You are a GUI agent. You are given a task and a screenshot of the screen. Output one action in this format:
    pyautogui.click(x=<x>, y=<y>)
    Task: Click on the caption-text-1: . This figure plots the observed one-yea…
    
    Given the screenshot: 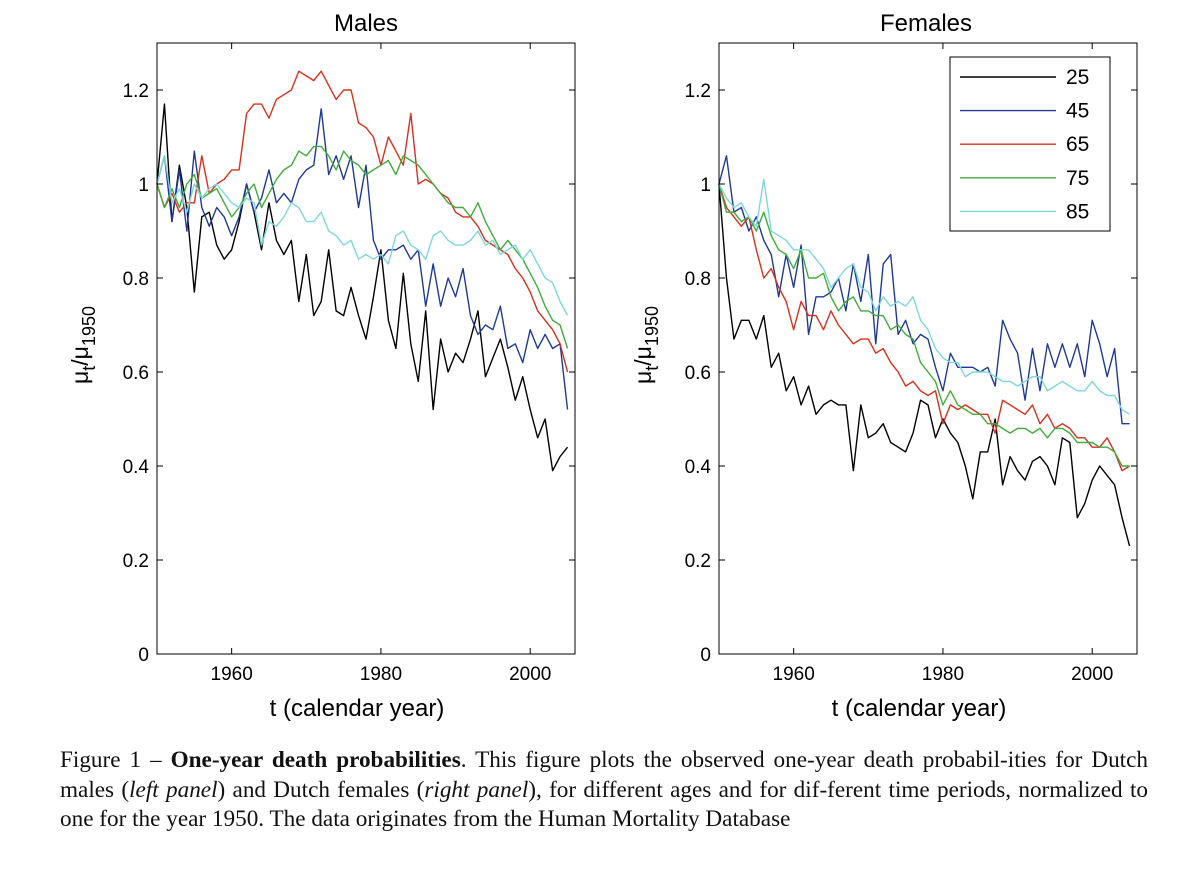 What is the action you would take?
    pyautogui.click(x=604, y=775)
    